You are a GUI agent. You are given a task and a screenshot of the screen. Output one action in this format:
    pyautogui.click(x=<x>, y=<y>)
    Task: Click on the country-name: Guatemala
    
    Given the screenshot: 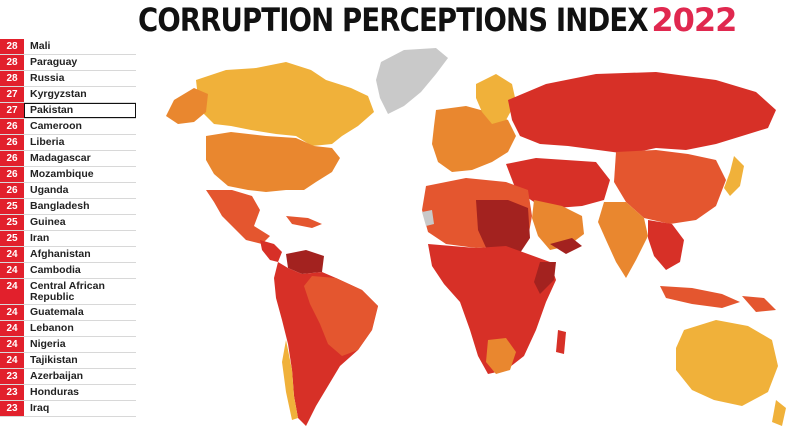 What is the action you would take?
    pyautogui.click(x=57, y=312)
    